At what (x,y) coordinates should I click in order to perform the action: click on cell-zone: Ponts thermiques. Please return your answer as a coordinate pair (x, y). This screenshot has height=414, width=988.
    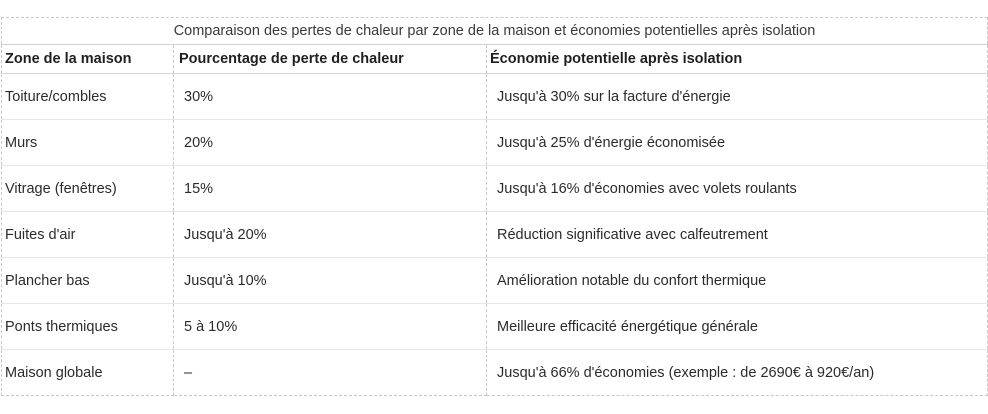
    Looking at the image, I should click on (87, 326).